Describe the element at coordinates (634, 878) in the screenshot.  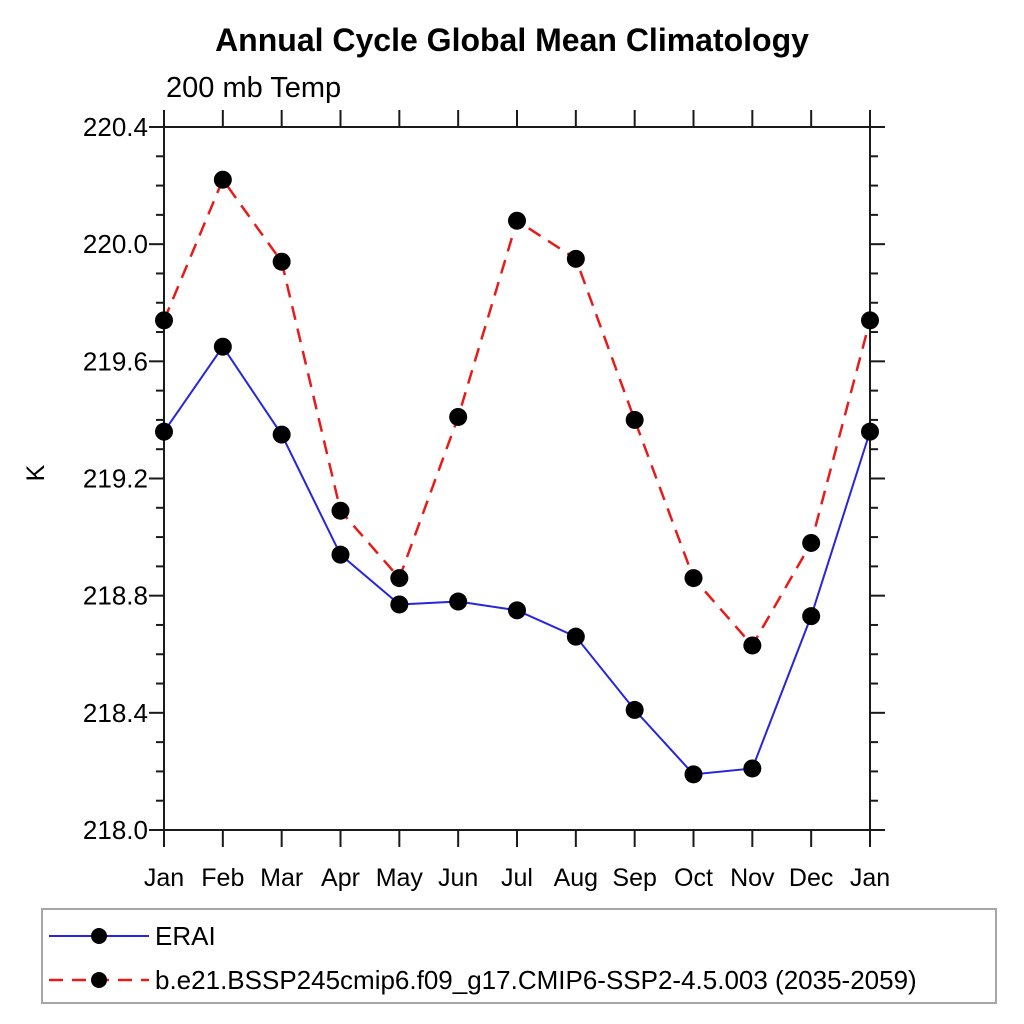
I see `x-tick-label: Sep` at that location.